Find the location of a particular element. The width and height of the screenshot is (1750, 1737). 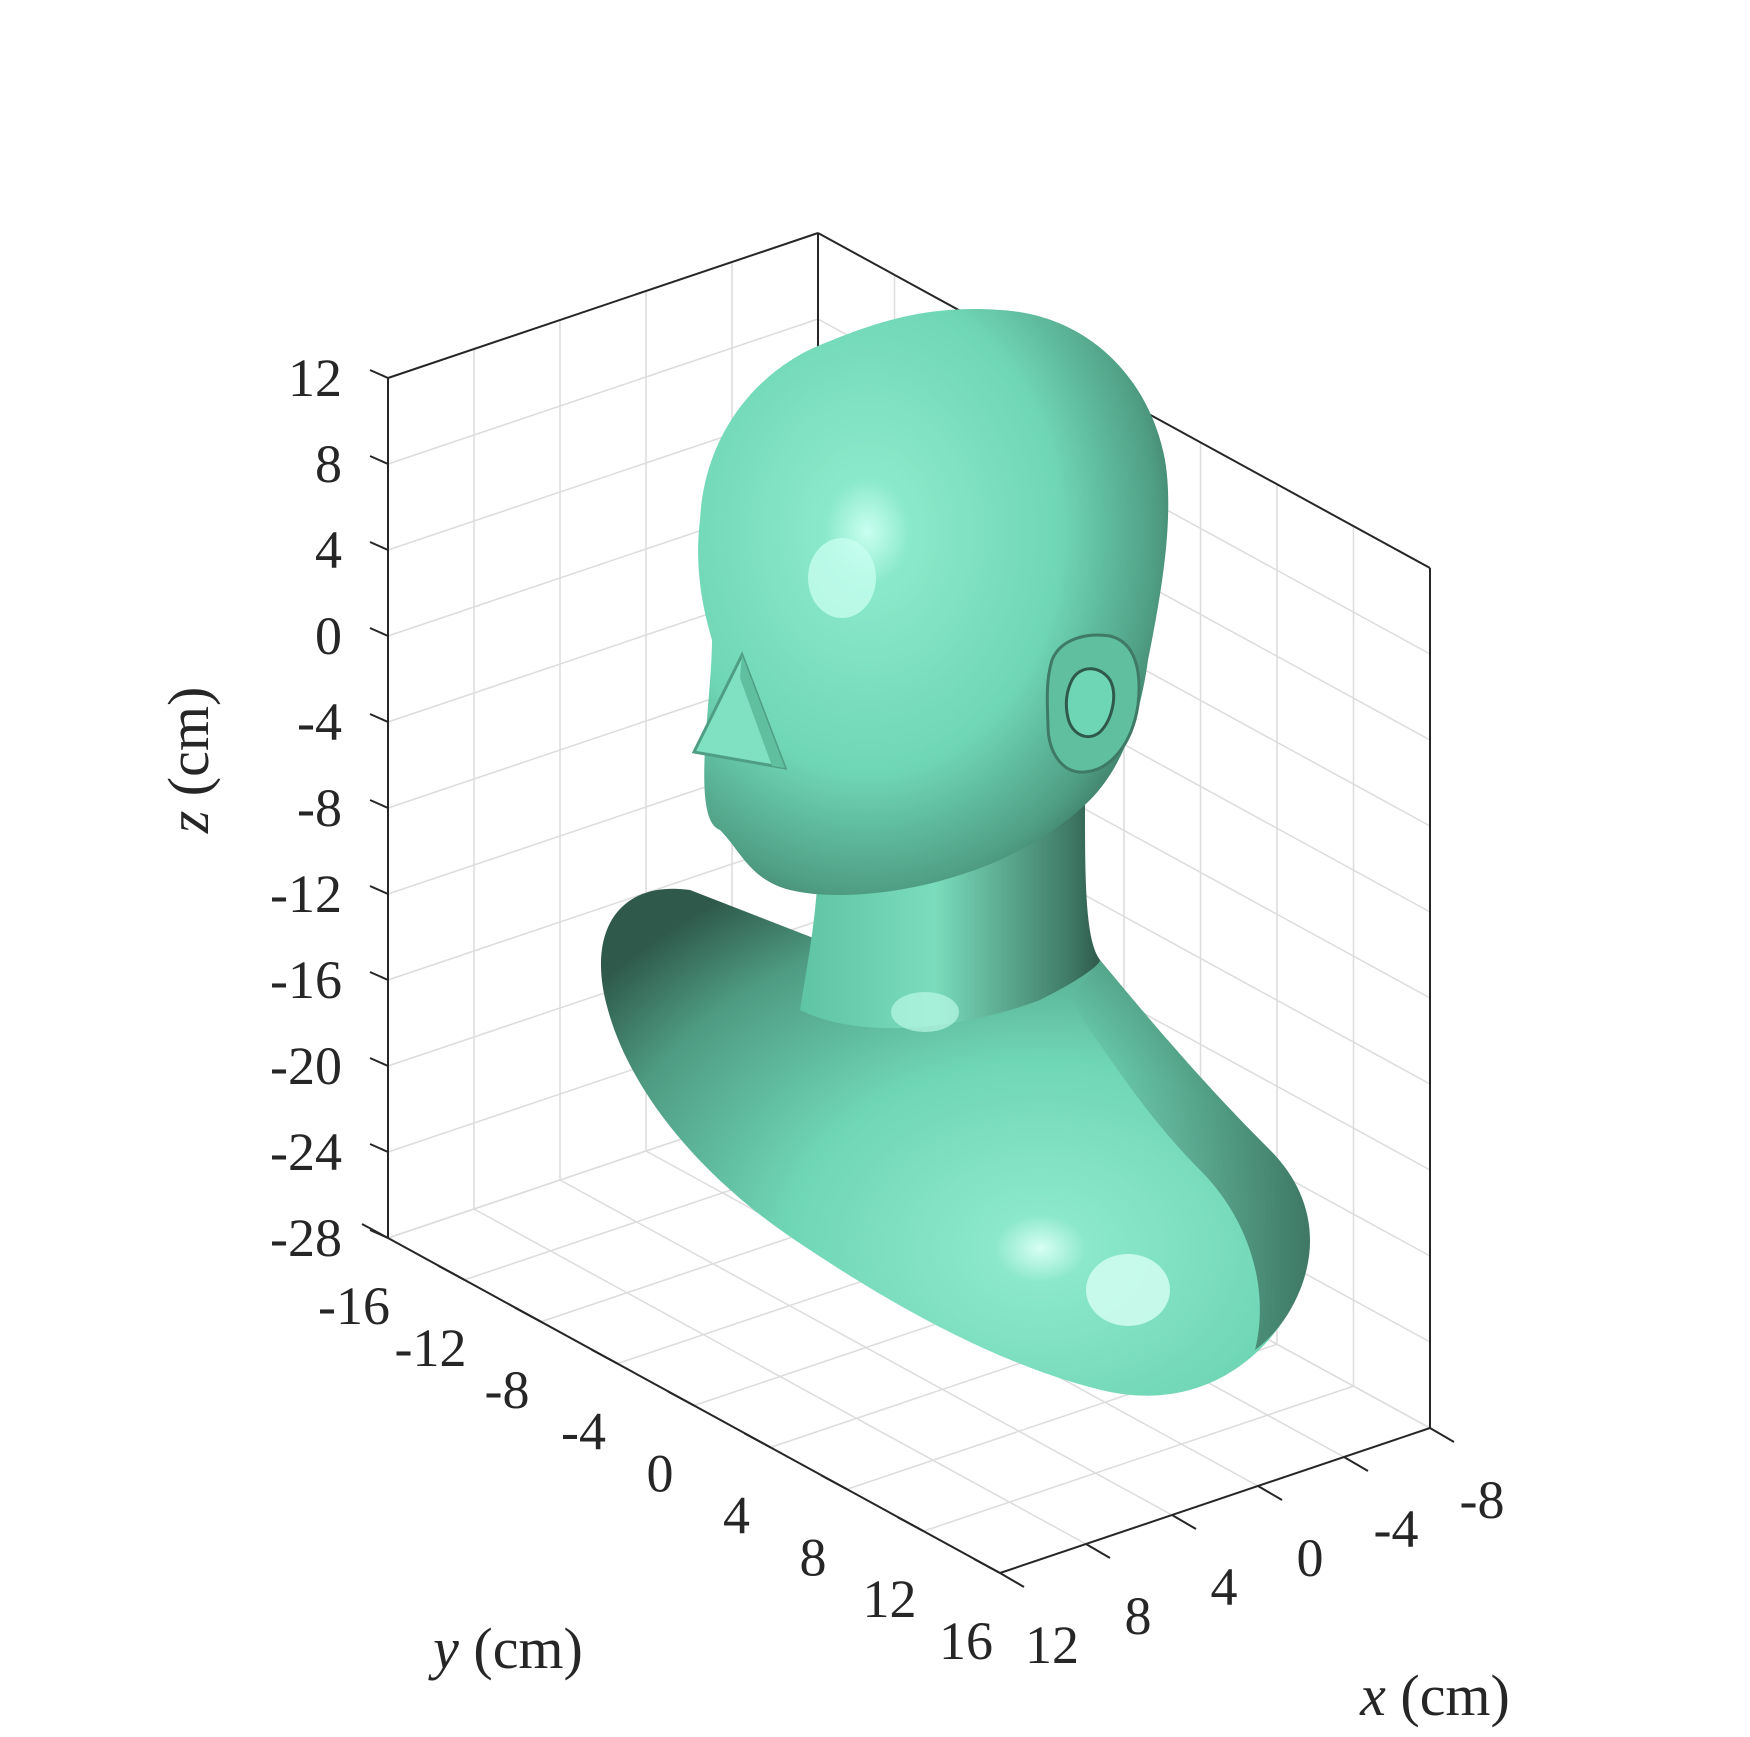

x-tick-label: 4 is located at coordinates (1224, 1587).